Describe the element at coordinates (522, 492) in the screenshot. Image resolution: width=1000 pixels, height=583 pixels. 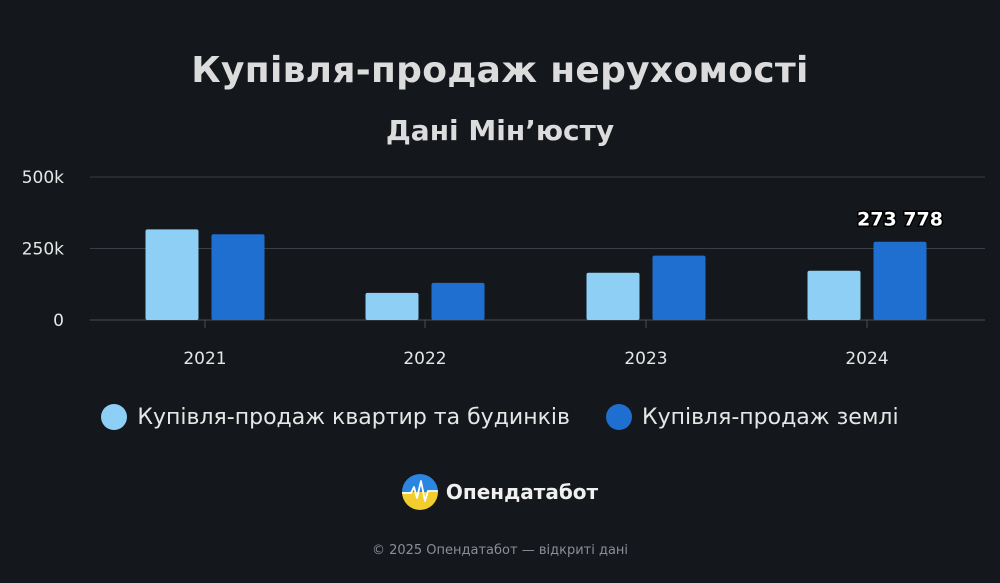
I see `brand-name: Опендатабот` at that location.